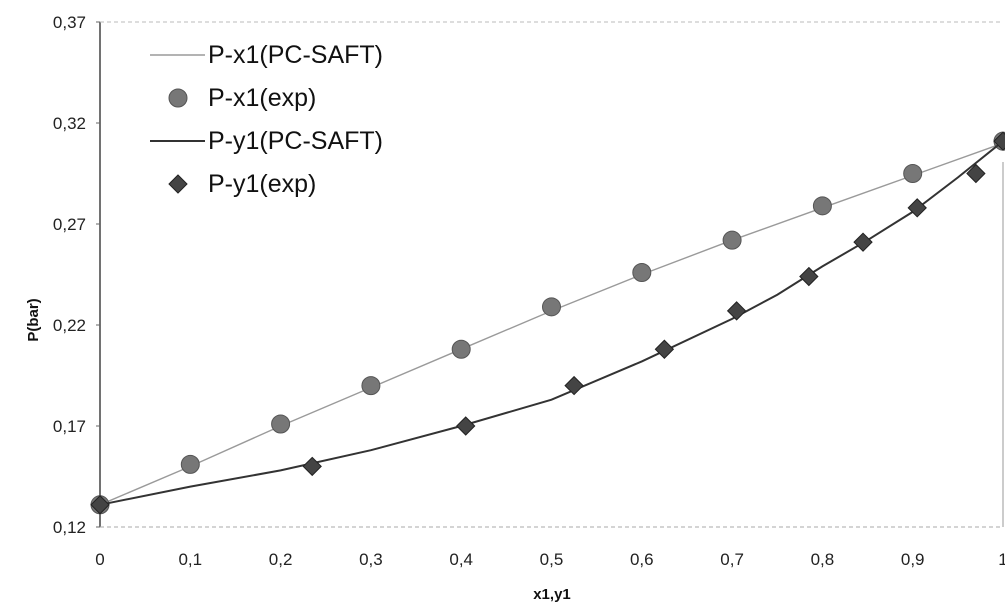 This screenshot has width=1005, height=610. I want to click on y-tick-label: 0,32, so click(69, 123).